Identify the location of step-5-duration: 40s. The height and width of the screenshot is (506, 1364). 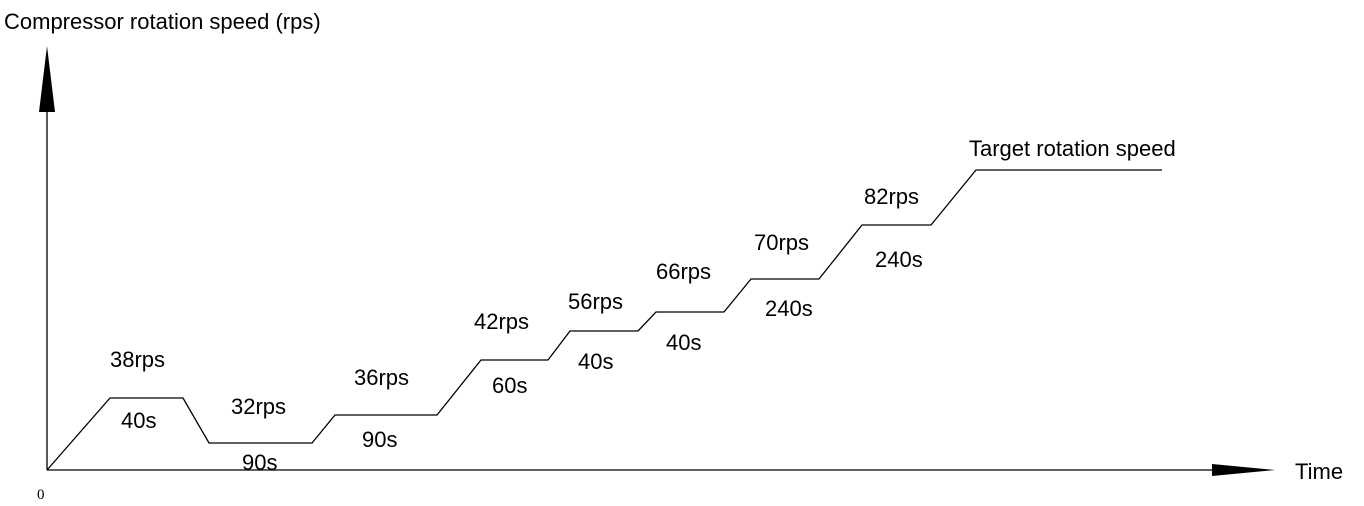
(595, 361).